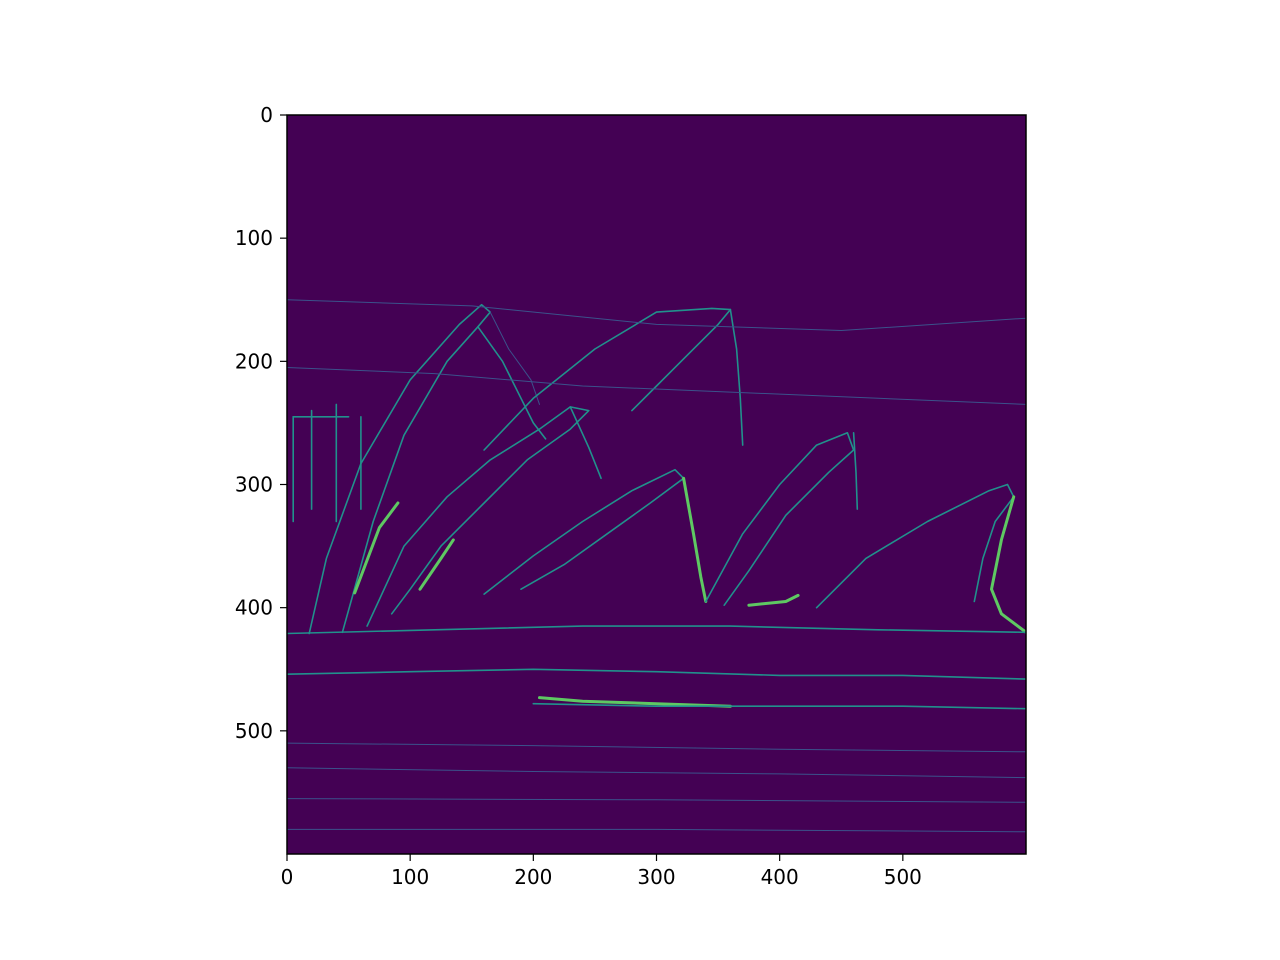  Describe the element at coordinates (254, 238) in the screenshot. I see `y-tick-label: 100` at that location.